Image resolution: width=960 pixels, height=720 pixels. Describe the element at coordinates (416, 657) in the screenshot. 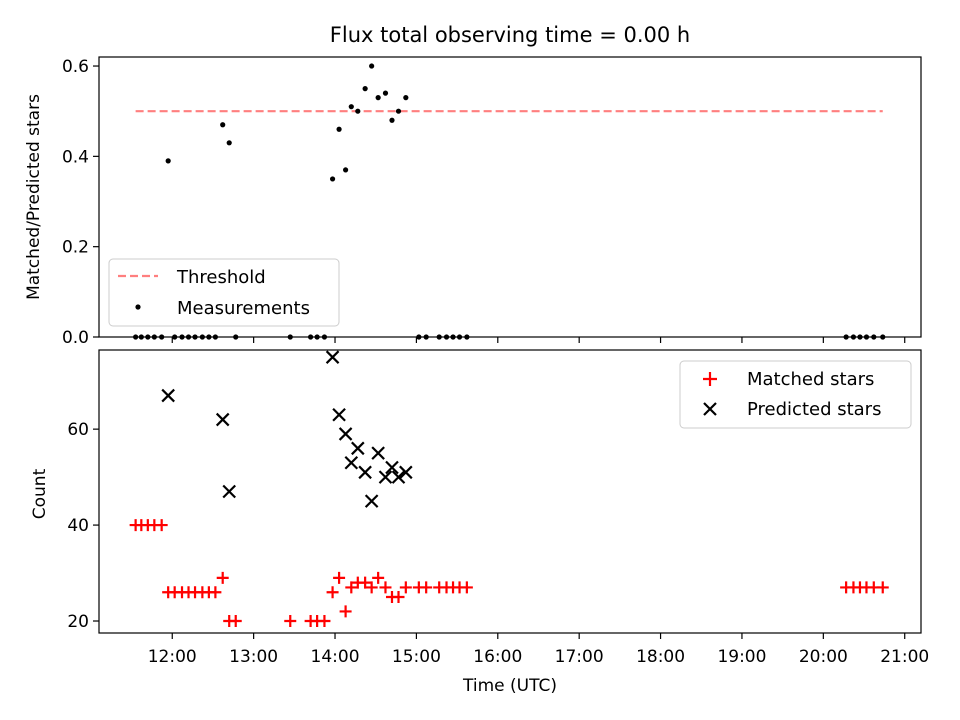

I see `x-tick-label: 15:00` at that location.